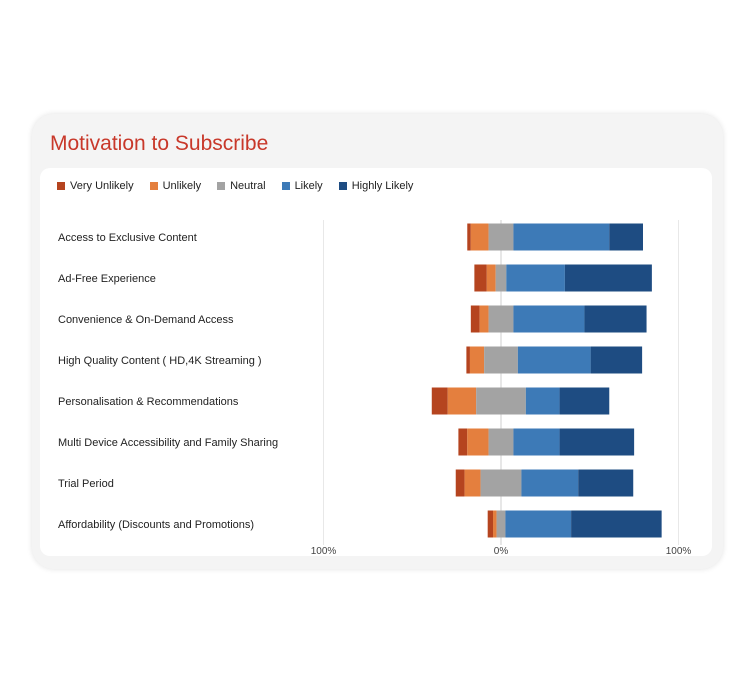  I want to click on tick-label: 0%, so click(501, 551).